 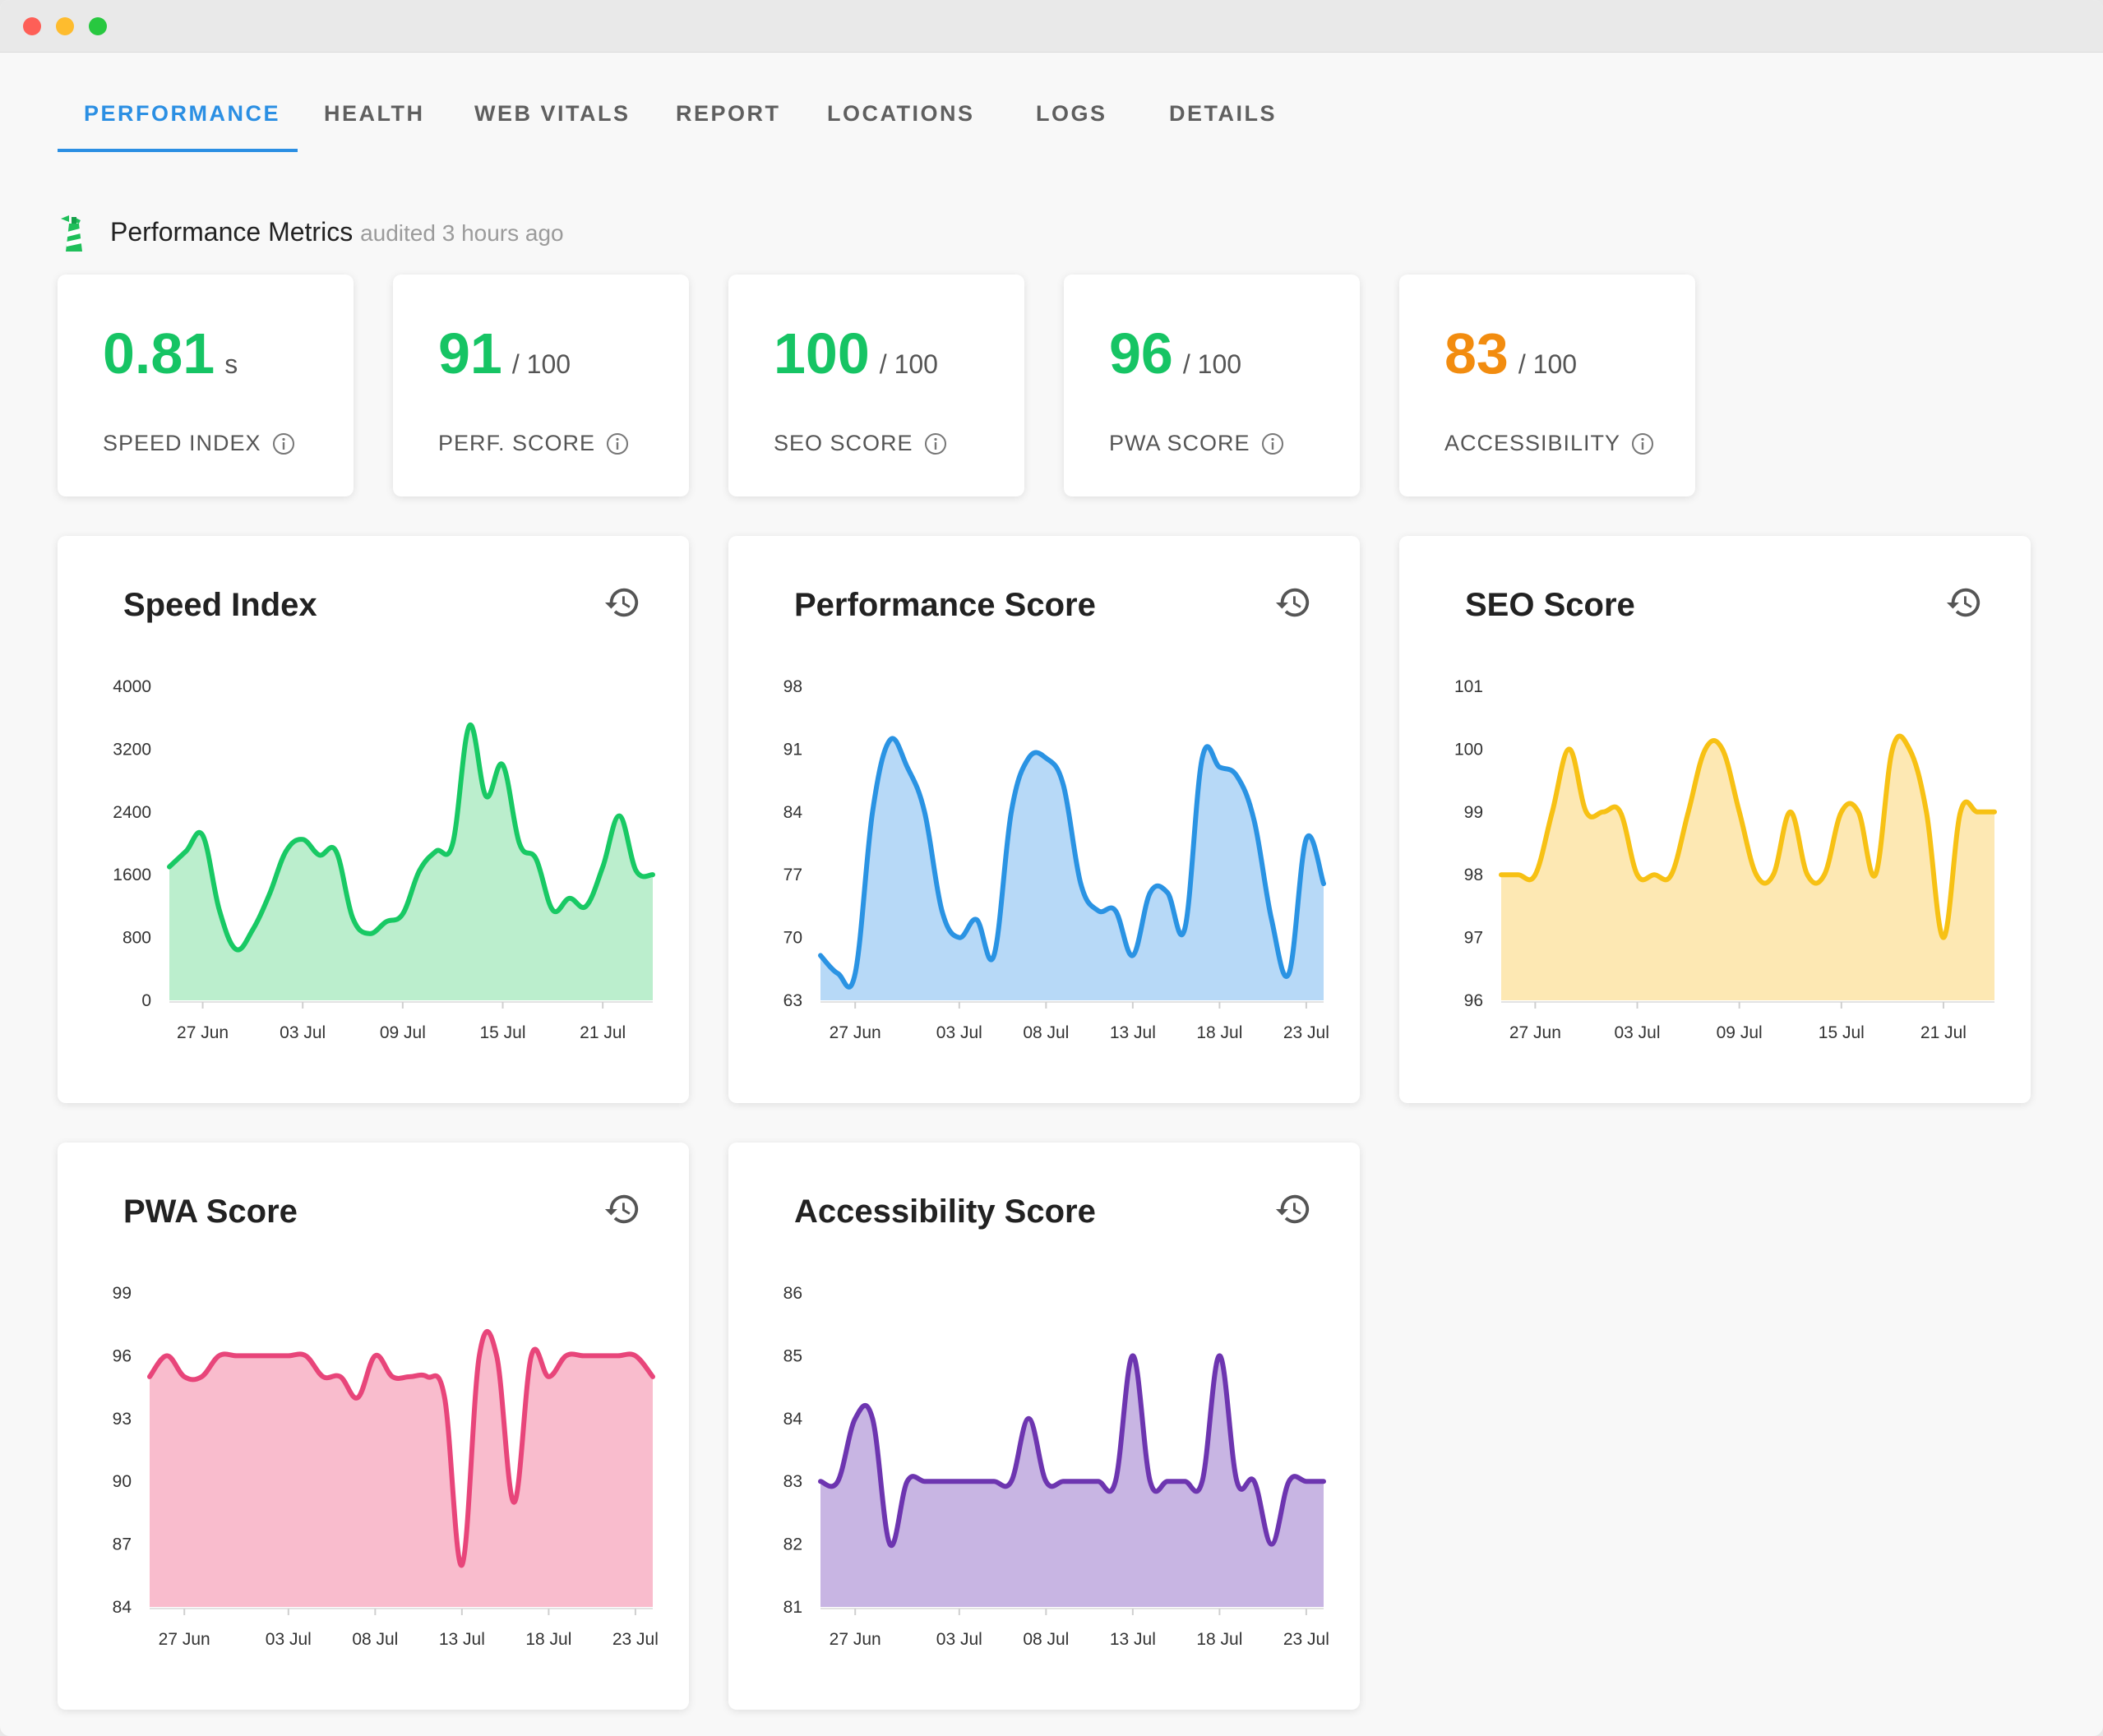 I want to click on tab-web-vitals: WEB VITALS, so click(x=552, y=113).